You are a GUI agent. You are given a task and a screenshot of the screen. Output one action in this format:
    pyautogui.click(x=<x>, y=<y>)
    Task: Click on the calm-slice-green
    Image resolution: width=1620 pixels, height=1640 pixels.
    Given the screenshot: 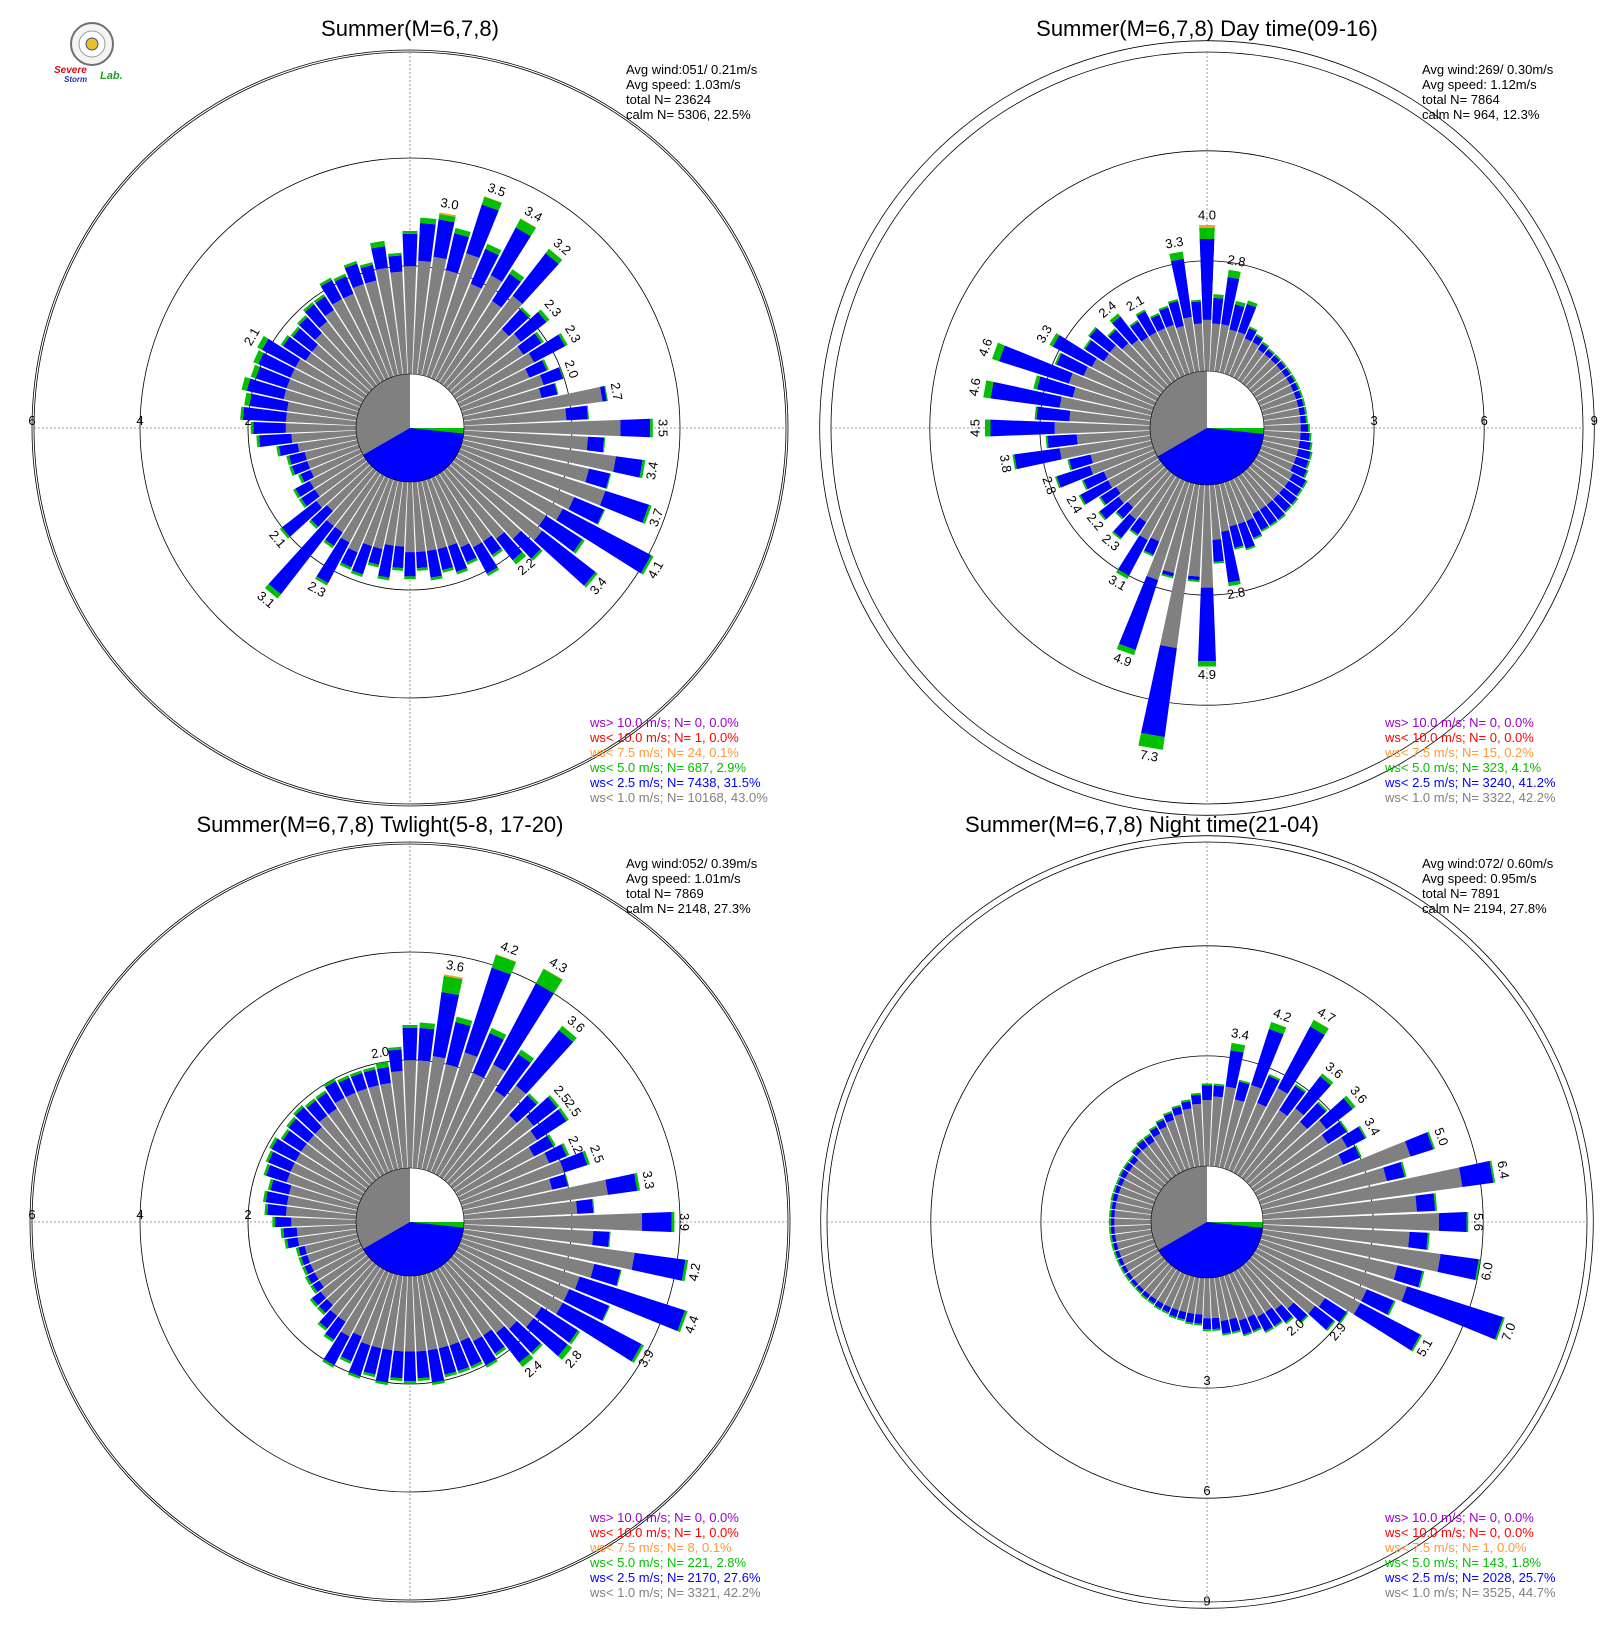 What is the action you would take?
    pyautogui.click(x=1235, y=431)
    